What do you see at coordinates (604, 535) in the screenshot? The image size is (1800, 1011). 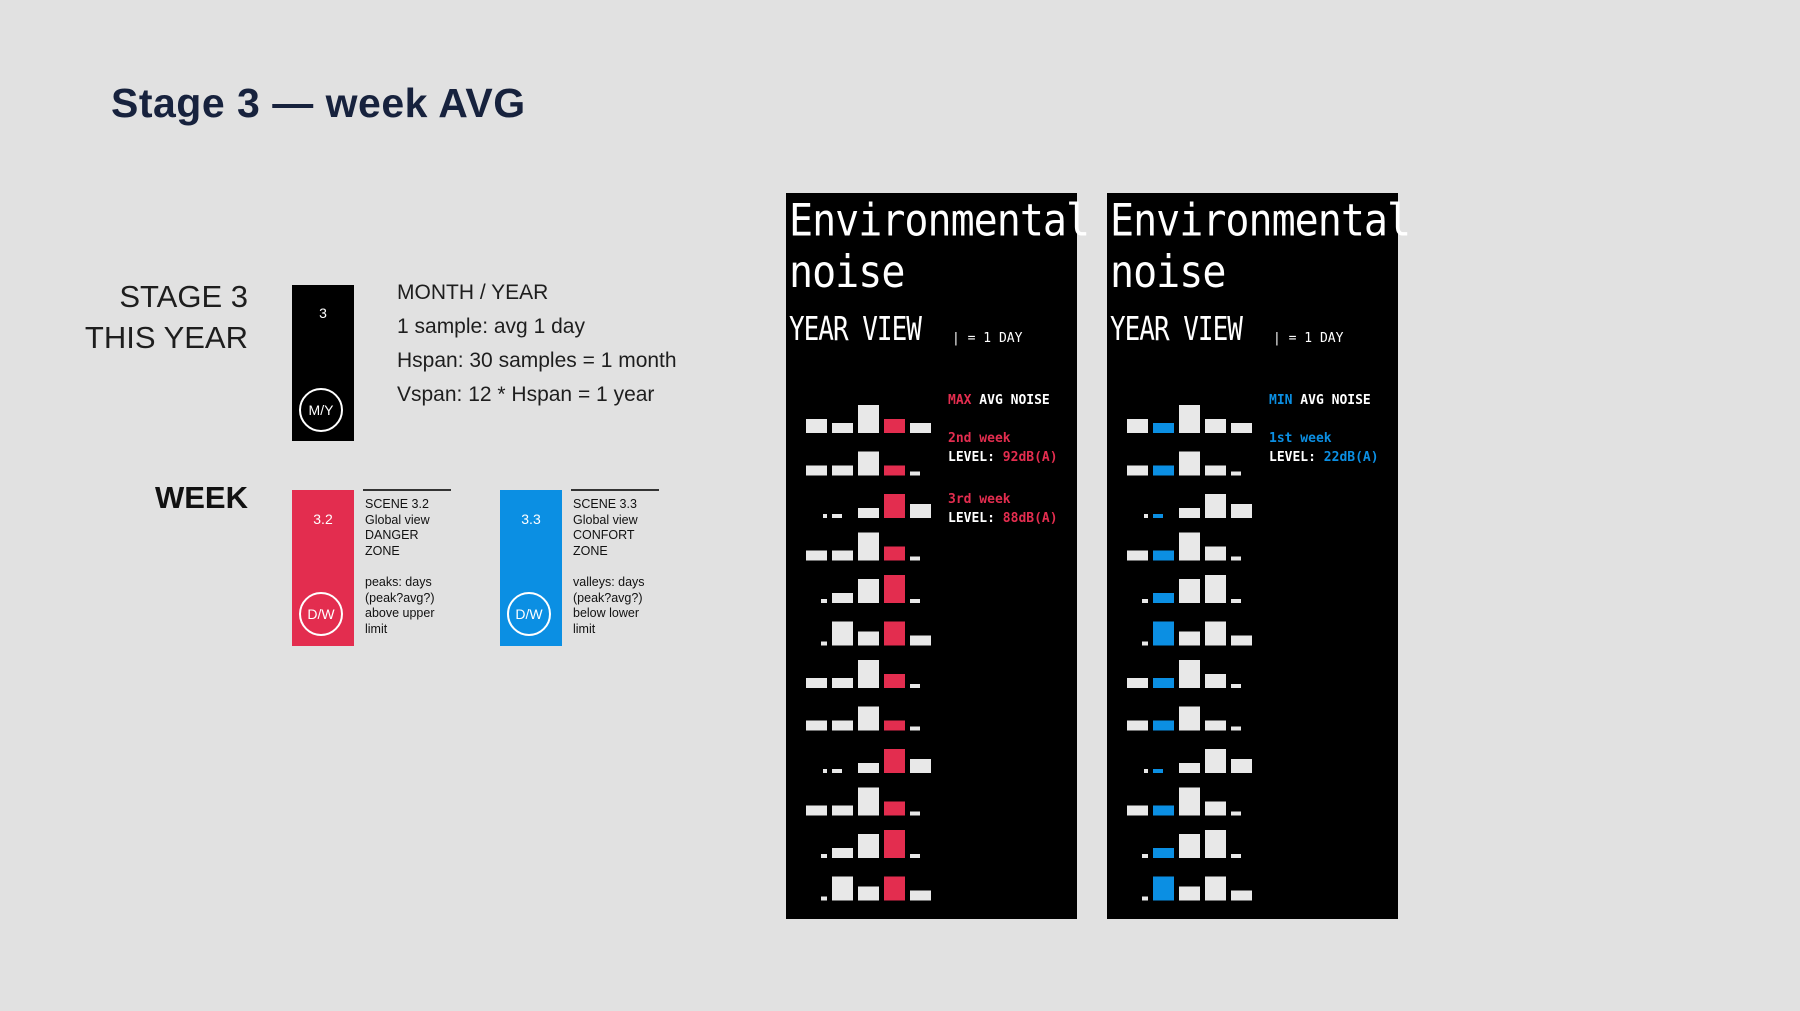 I see `scene-line: CONFORT` at bounding box center [604, 535].